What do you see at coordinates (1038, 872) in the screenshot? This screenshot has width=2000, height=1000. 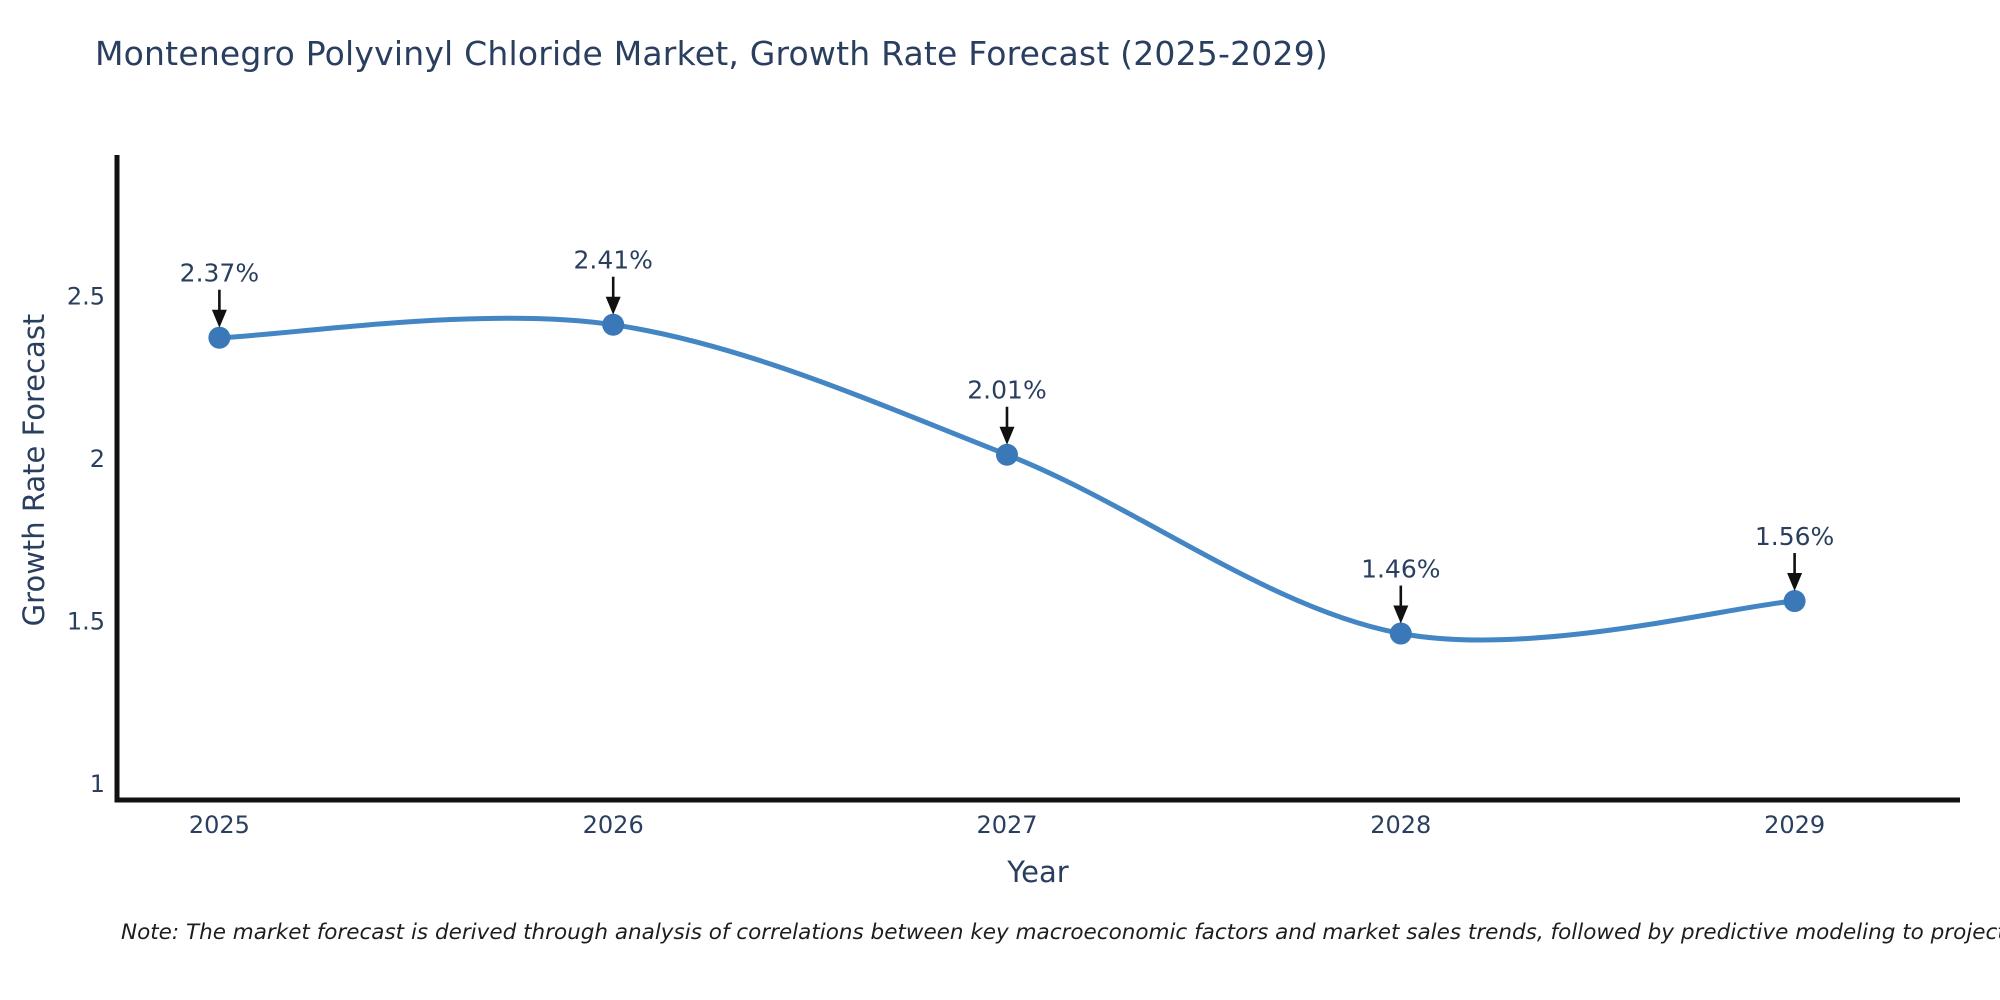 I see `x-axis-title: Year` at bounding box center [1038, 872].